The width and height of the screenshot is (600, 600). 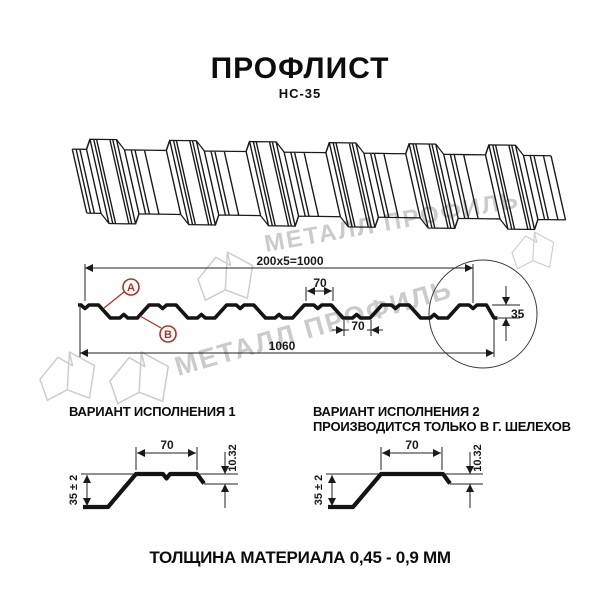 What do you see at coordinates (289, 261) in the screenshot?
I see `dim-coverage-label: 200x5=1000` at bounding box center [289, 261].